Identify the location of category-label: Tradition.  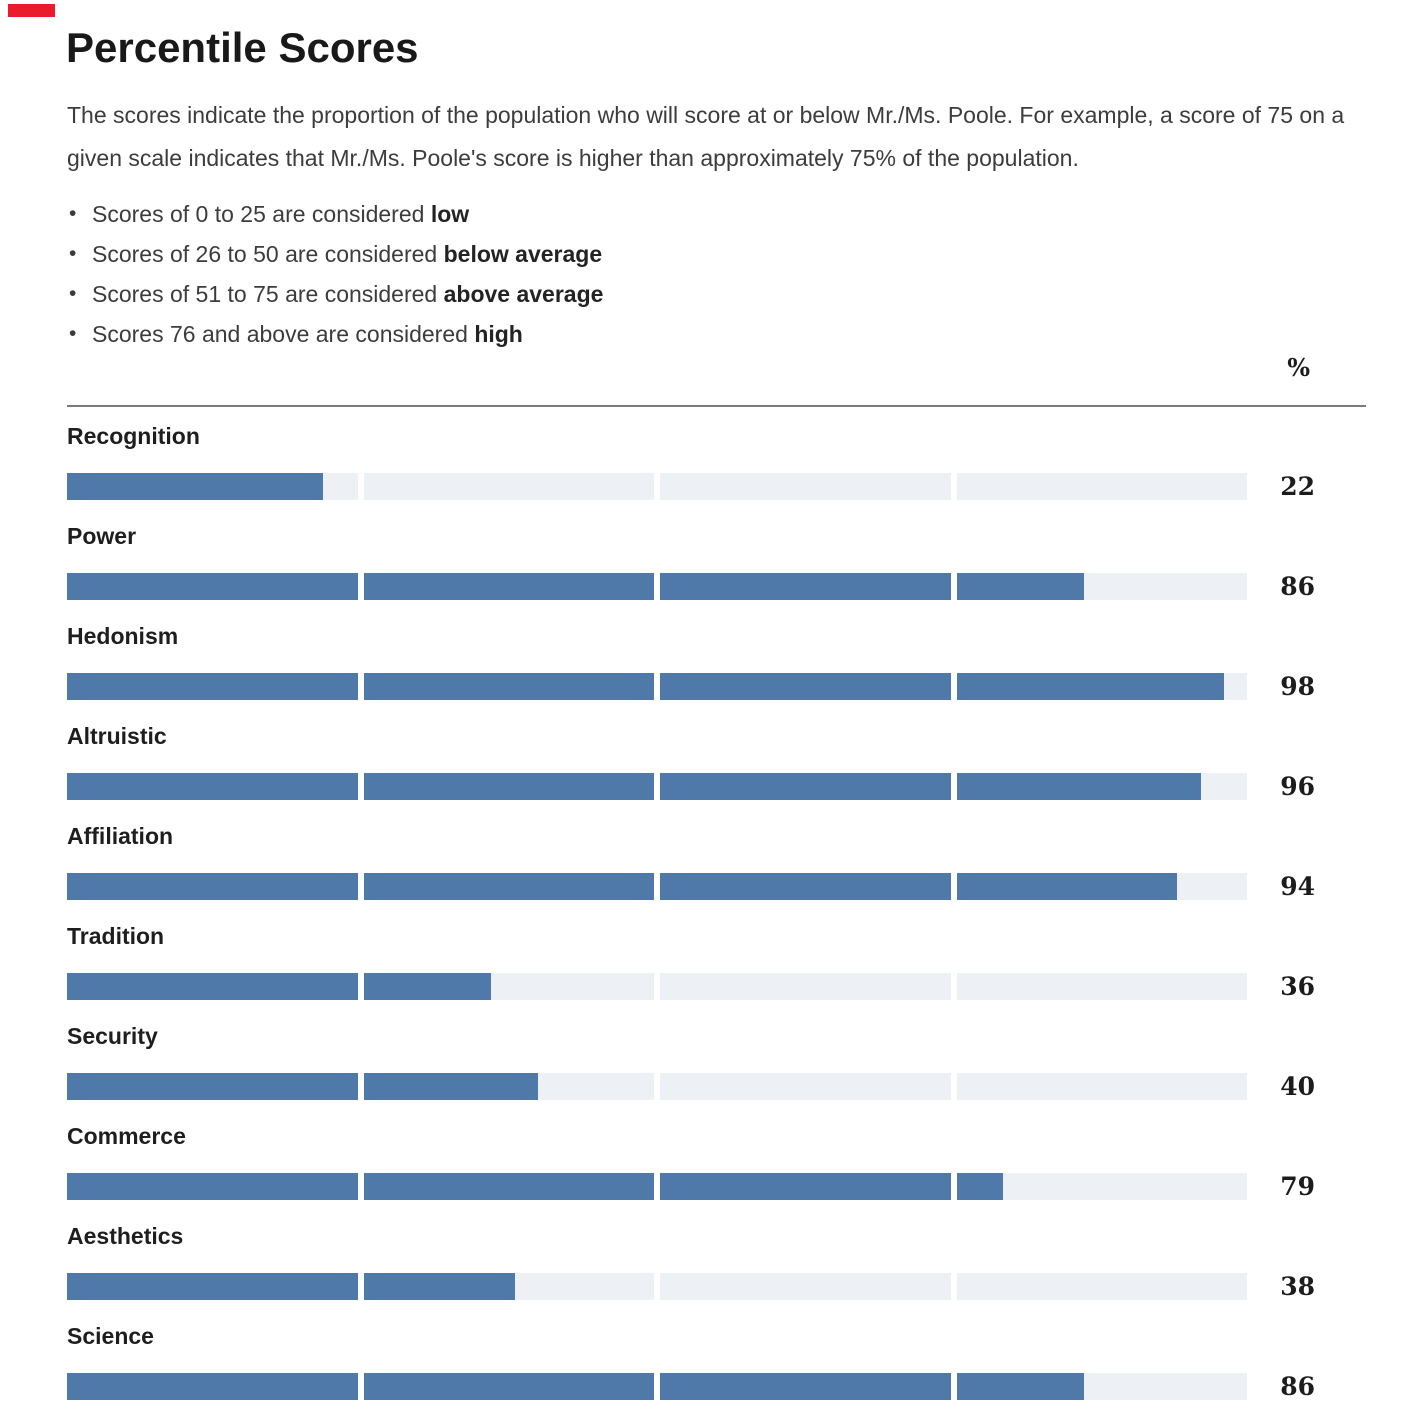
(116, 936).